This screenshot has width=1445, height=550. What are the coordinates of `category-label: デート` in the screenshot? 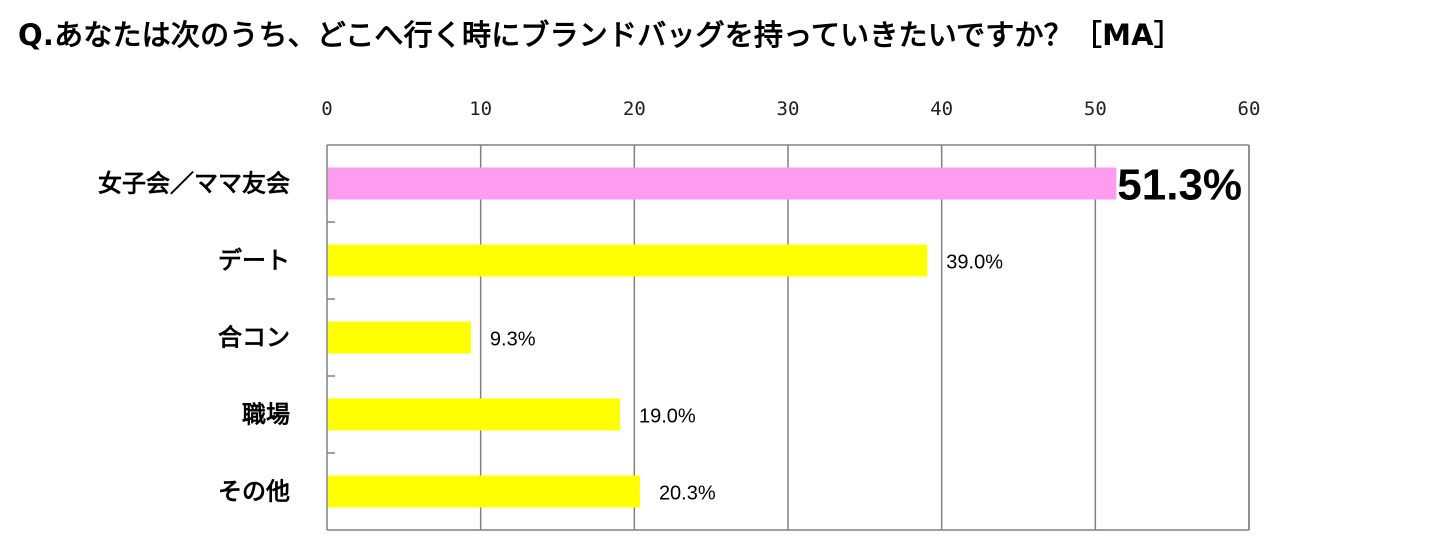 It's located at (254, 261).